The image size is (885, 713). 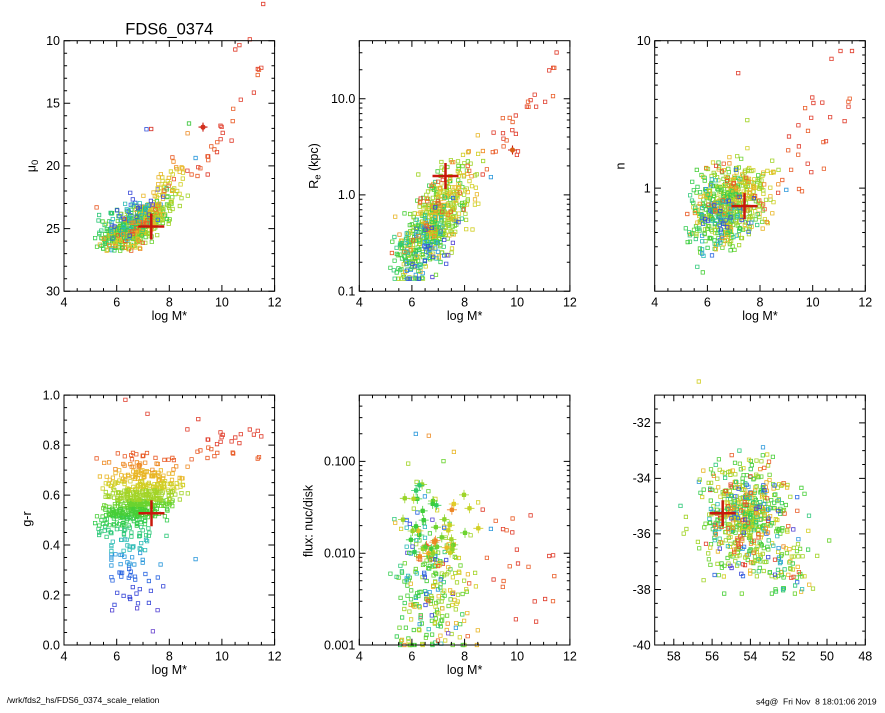 What do you see at coordinates (750, 657) in the screenshot?
I see `svg-text: 54` at bounding box center [750, 657].